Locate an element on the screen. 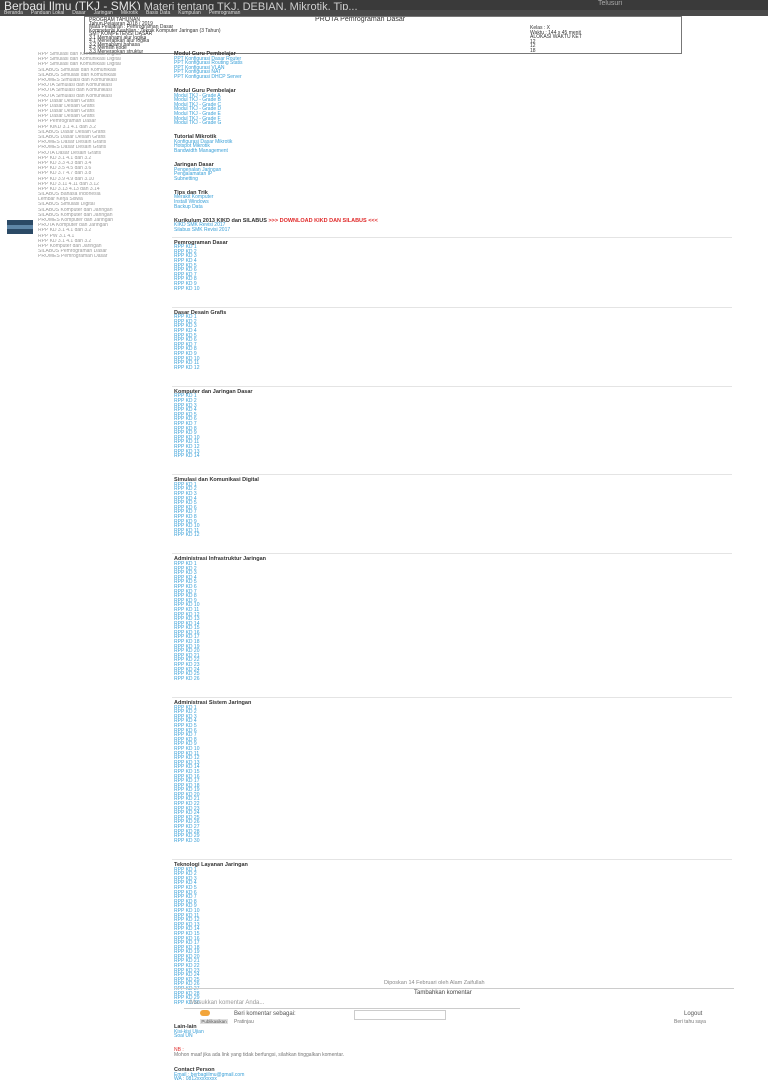 The image size is (768, 1082). content-link: Backup Data is located at coordinates (188, 206).